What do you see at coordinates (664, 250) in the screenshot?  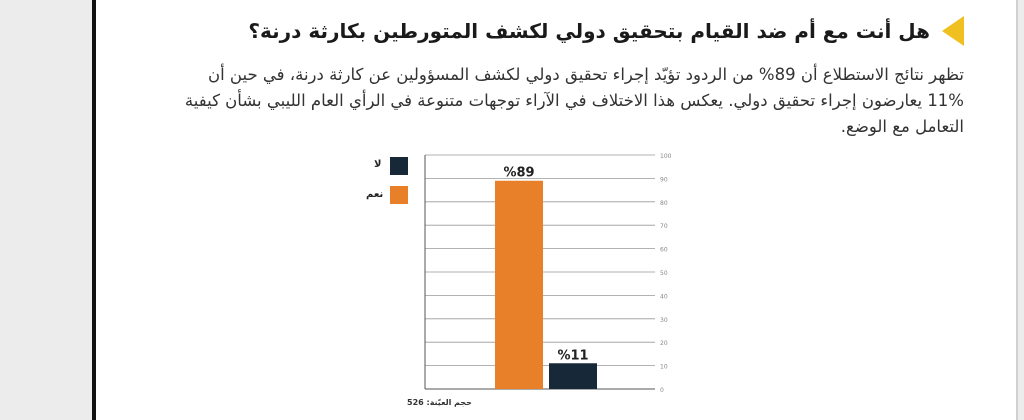 I see `y-tick-label: 60` at bounding box center [664, 250].